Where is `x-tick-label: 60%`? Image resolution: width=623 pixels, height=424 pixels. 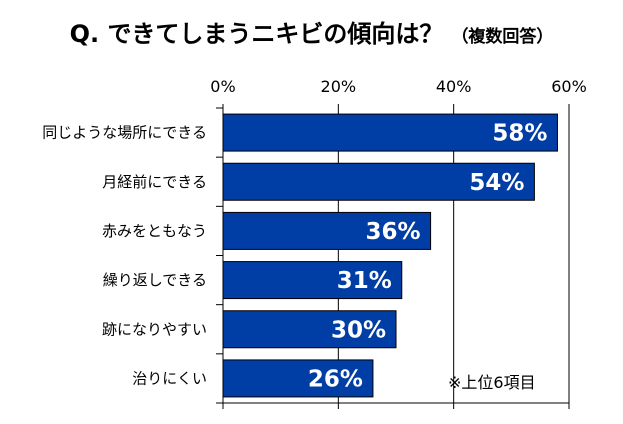
x-tick-label: 60% is located at coordinates (569, 86).